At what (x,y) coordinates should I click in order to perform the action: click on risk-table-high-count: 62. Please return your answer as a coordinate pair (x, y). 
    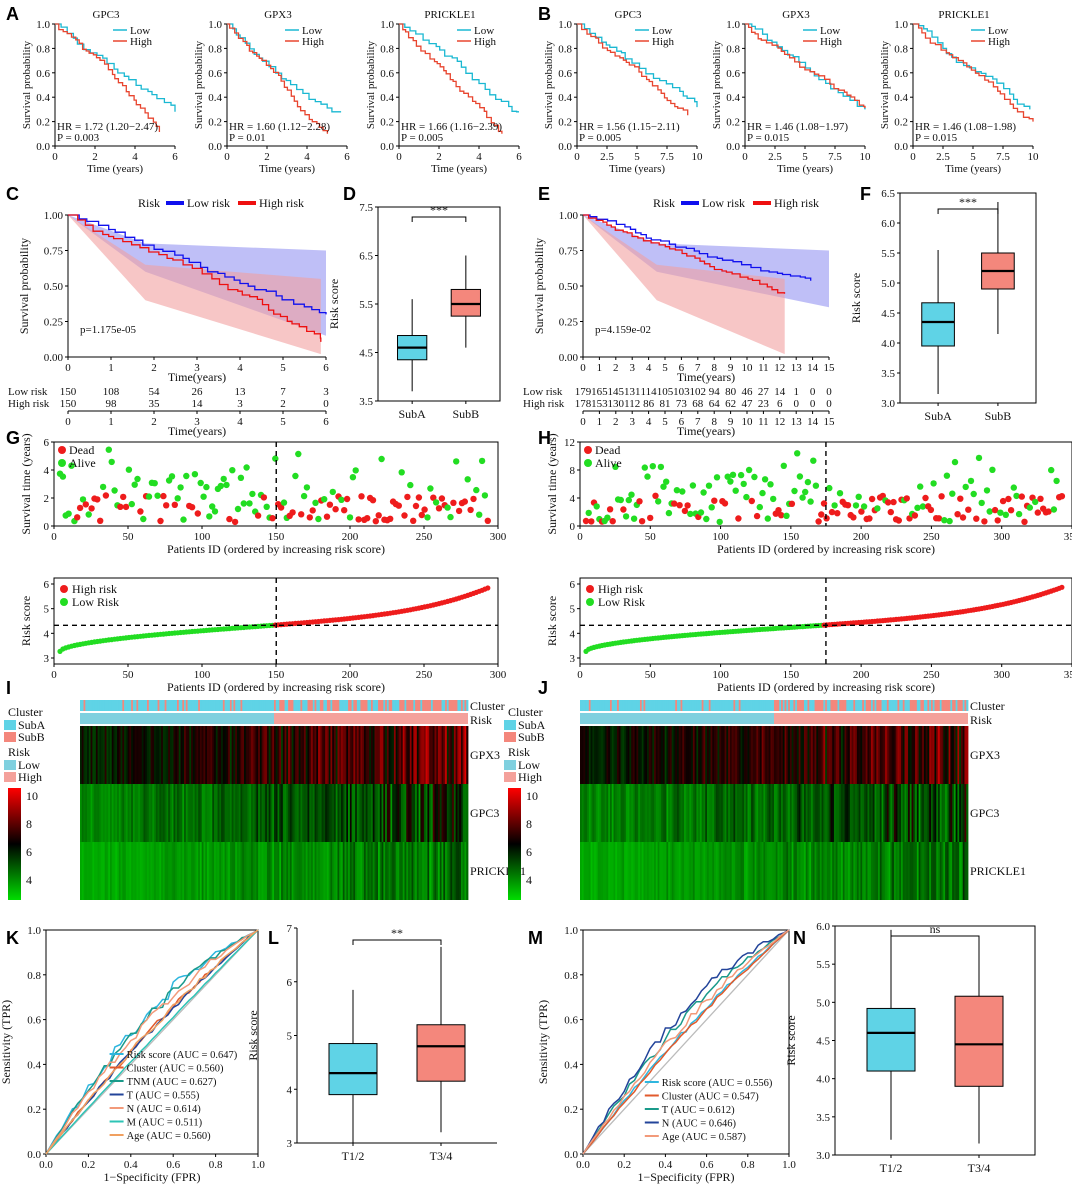
    Looking at the image, I should click on (730, 404).